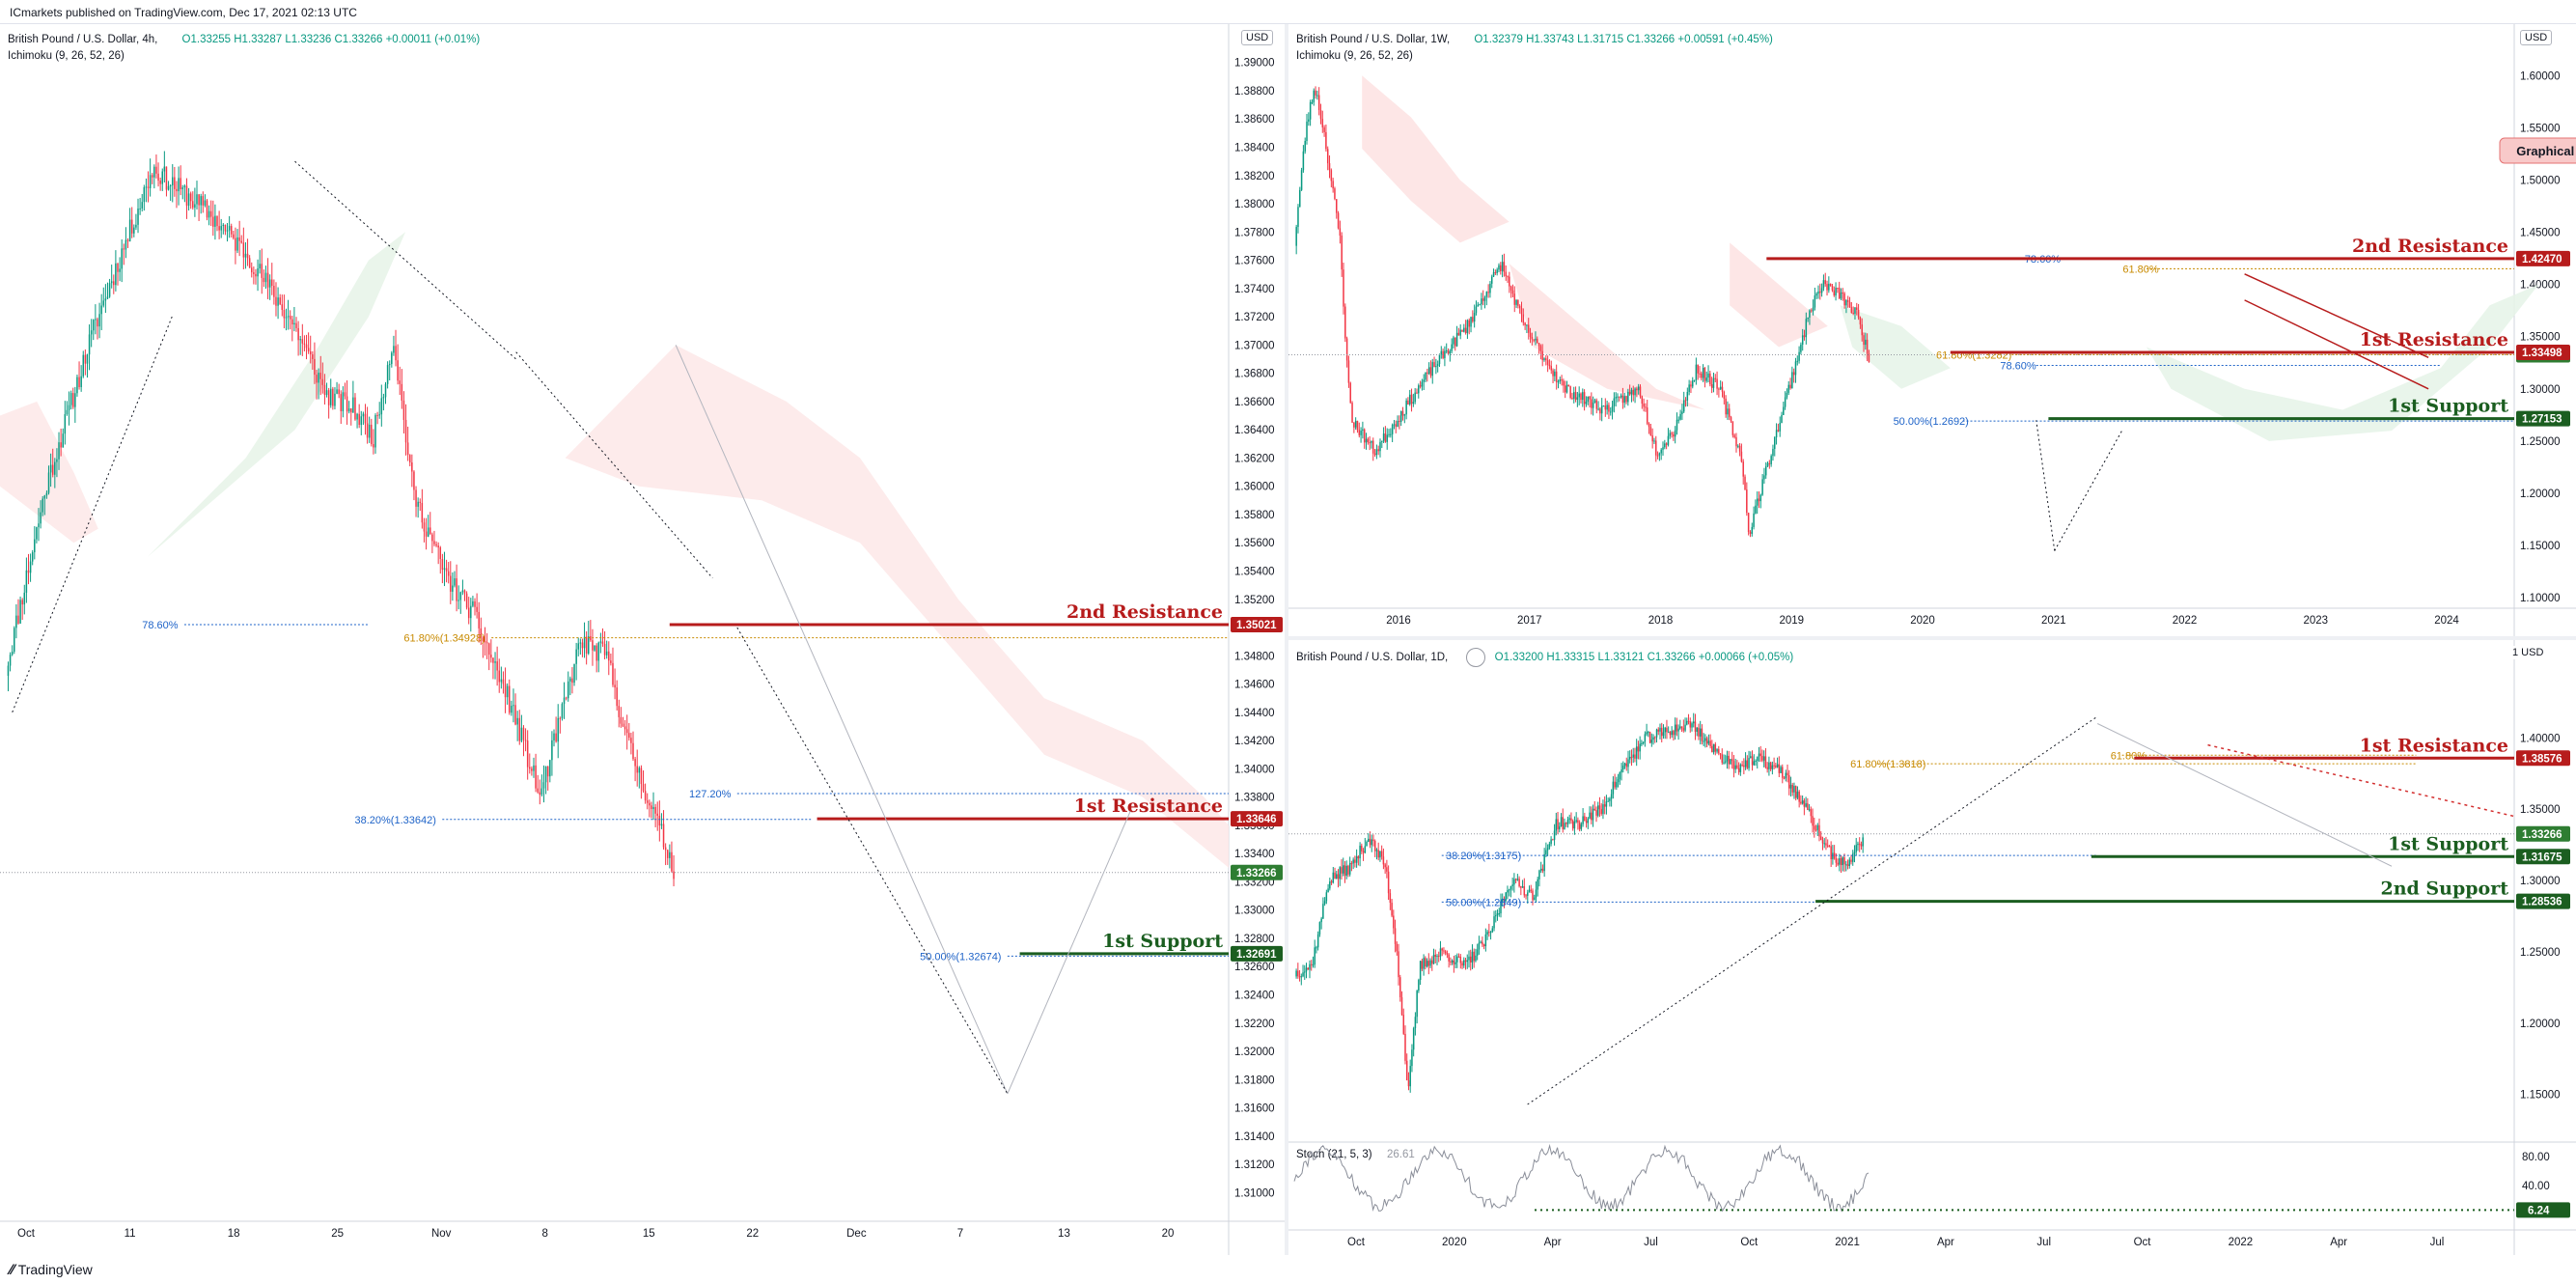  I want to click on fib-label: 61.80%, so click(2140, 269).